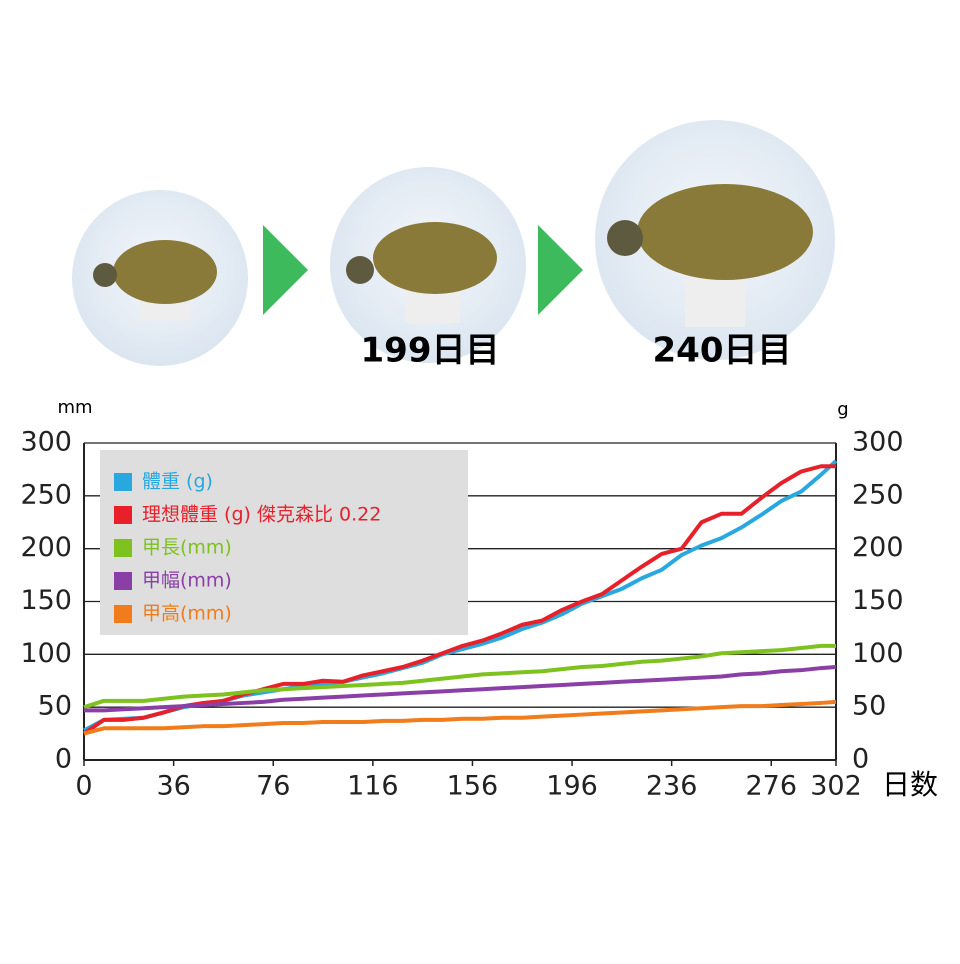 The image size is (960, 964). Describe the element at coordinates (842, 409) in the screenshot. I see `y2-axis-label: g` at that location.